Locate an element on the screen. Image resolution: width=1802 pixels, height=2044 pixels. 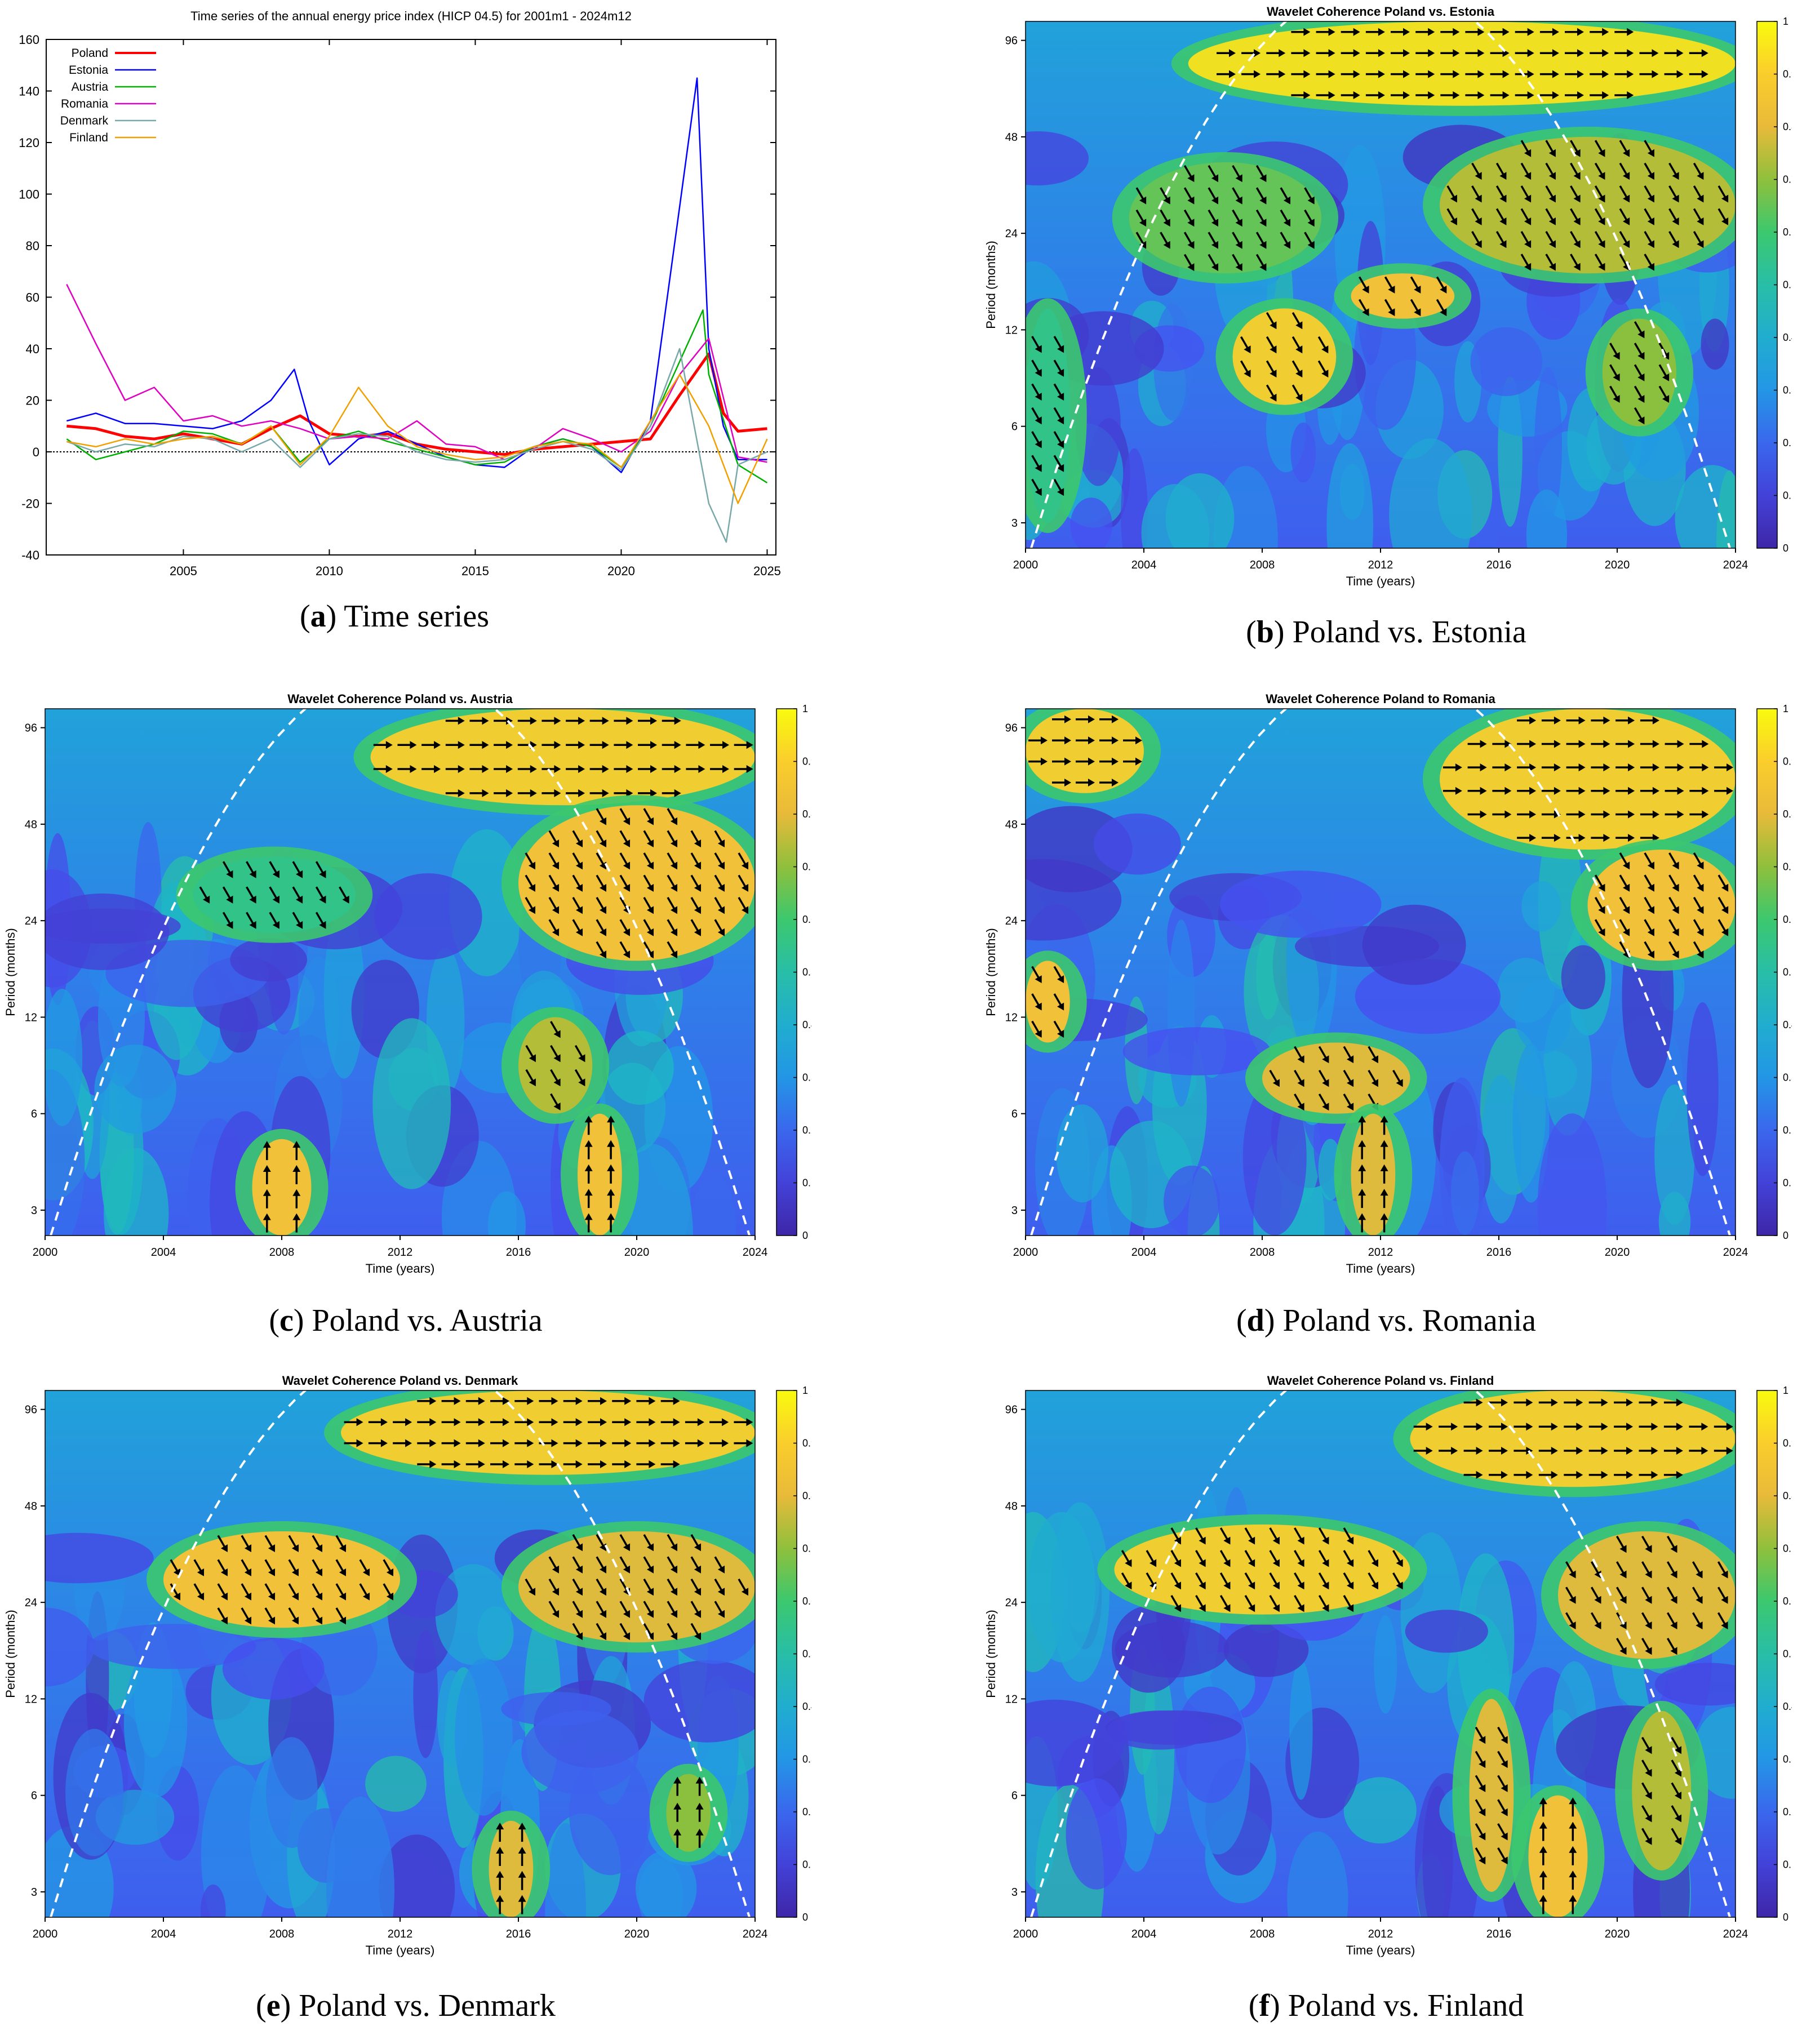
x-tick-label: 2008 is located at coordinates (1263, 565).